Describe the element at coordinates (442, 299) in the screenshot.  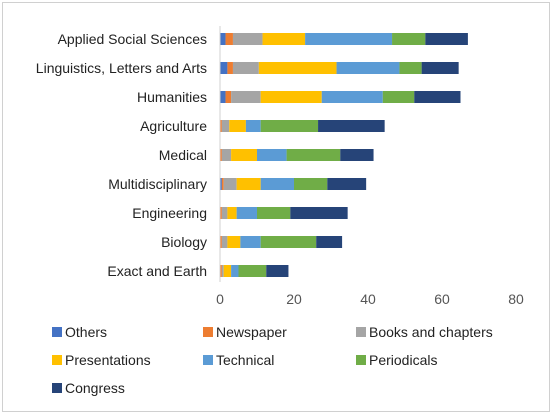
I see `x-tick-label: 60` at that location.